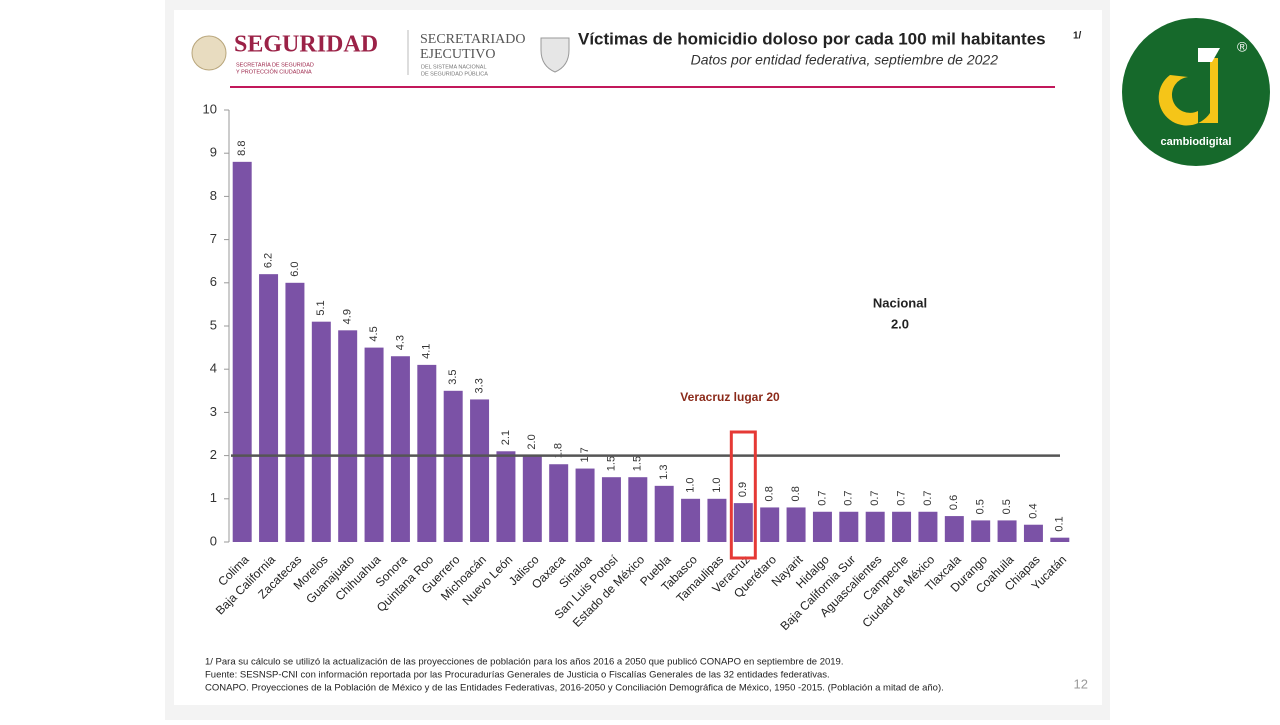  Describe the element at coordinates (213, 152) in the screenshot. I see `y-tick-label: 9` at that location.